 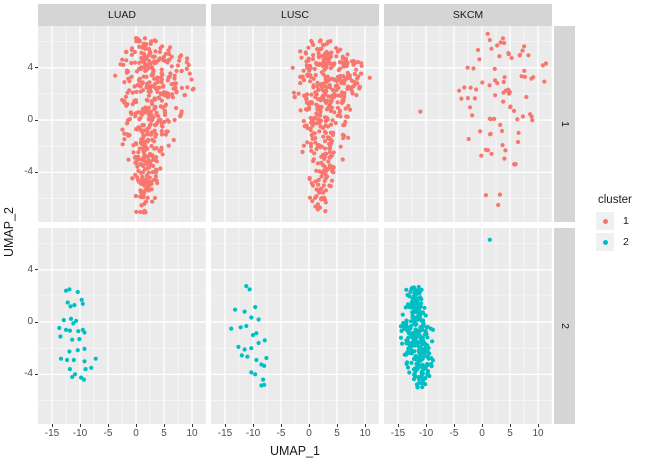 I want to click on x-tick-label: -10, so click(x=253, y=433).